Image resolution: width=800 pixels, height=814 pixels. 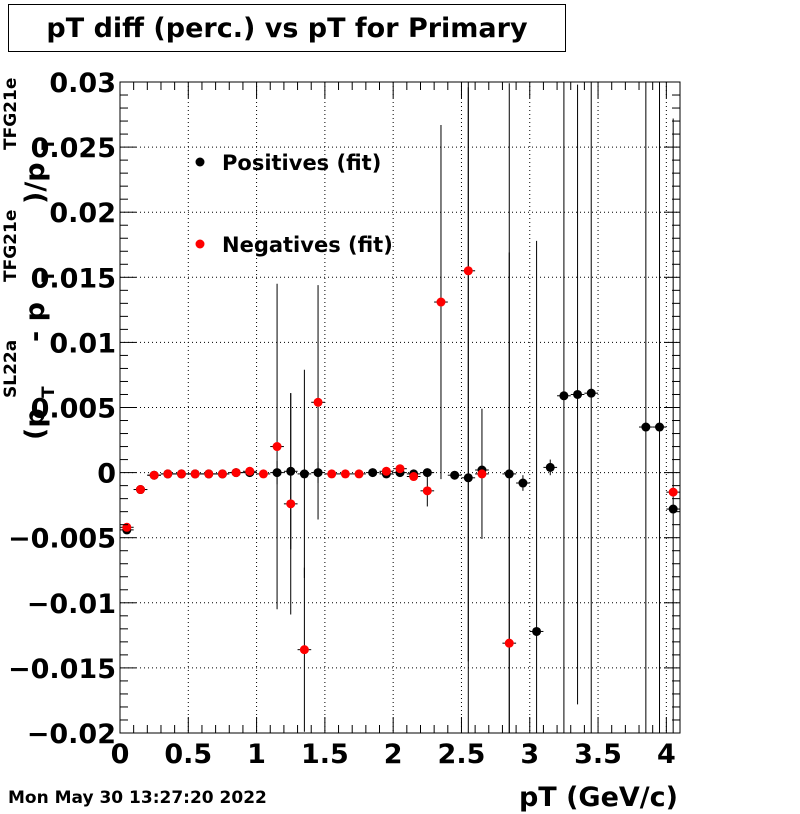 What do you see at coordinates (62, 539) in the screenshot?
I see `y-tick-label: −0.005` at bounding box center [62, 539].